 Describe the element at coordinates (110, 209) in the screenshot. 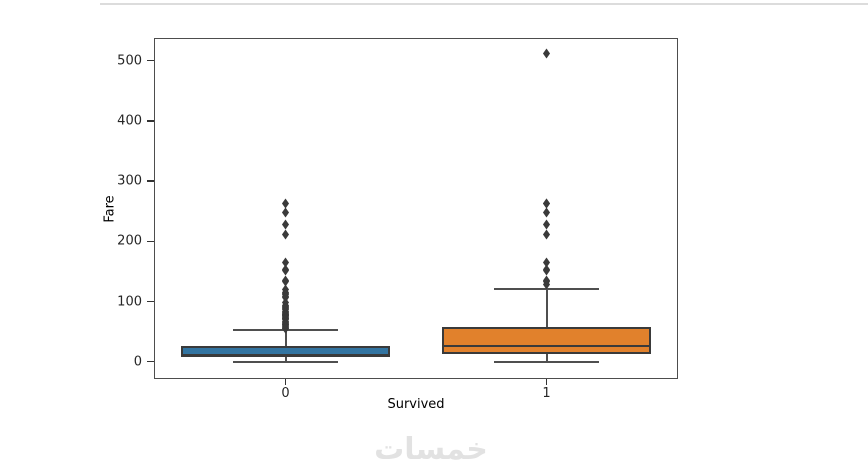

I see `y-axis-label: Fare` at that location.